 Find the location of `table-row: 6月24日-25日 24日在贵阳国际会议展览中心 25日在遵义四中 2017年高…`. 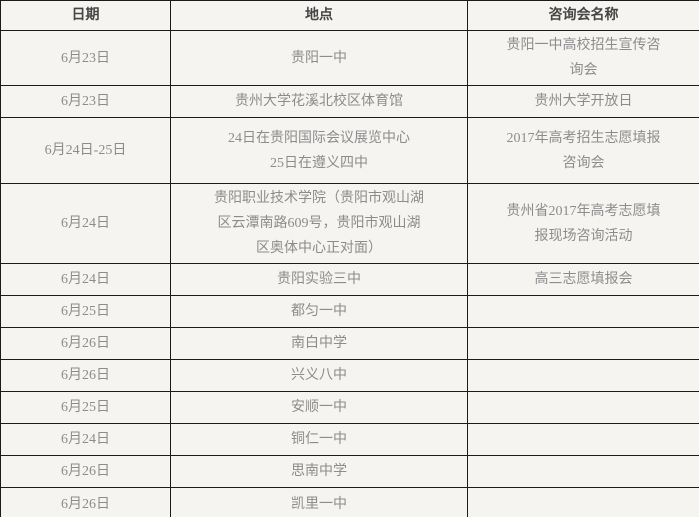

table-row: 6月24日-25日 24日在贵阳国际会议展览中心 25日在遵义四中 2017年高… is located at coordinates (349, 150).